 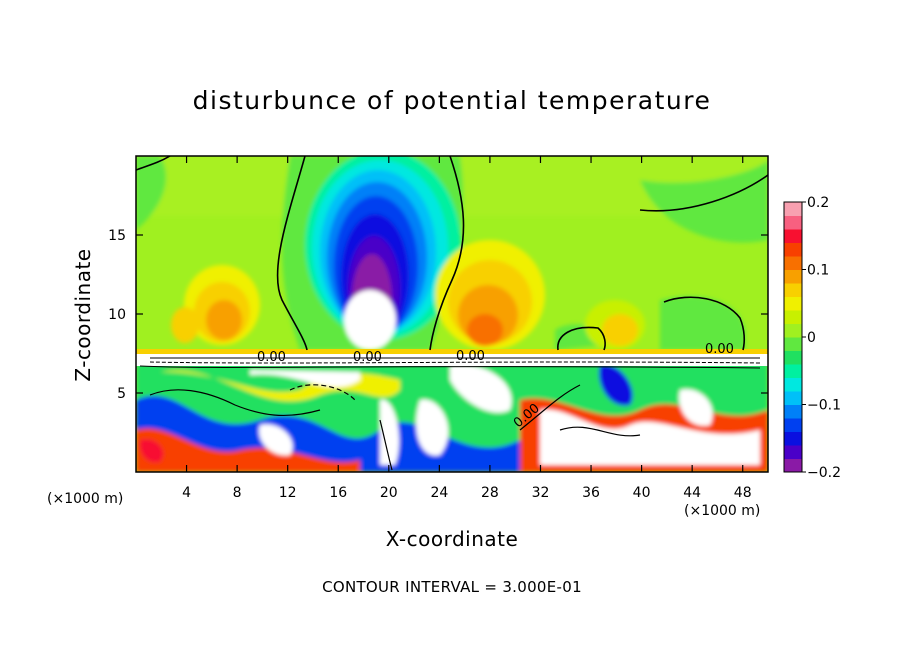 What do you see at coordinates (824, 406) in the screenshot?
I see `colorbar-label: −0.1` at bounding box center [824, 406].